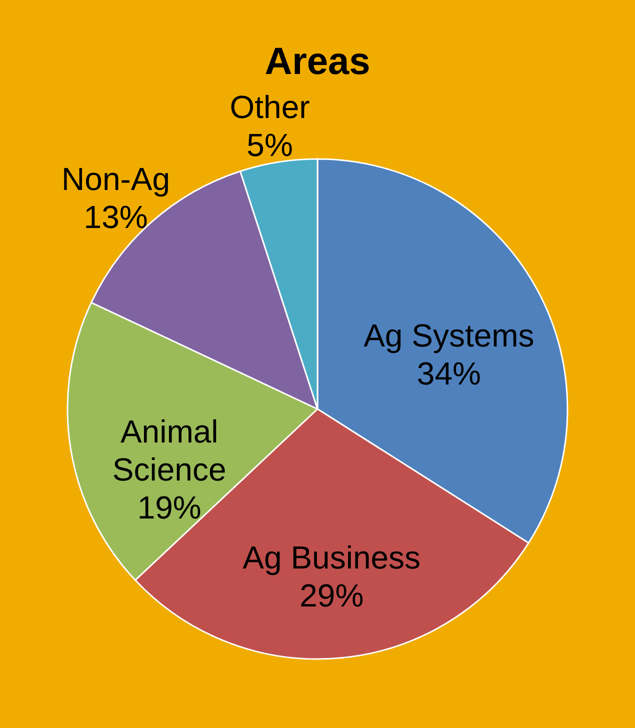 This screenshot has height=728, width=635. Describe the element at coordinates (270, 106) in the screenshot. I see `slice-label: Other` at that location.